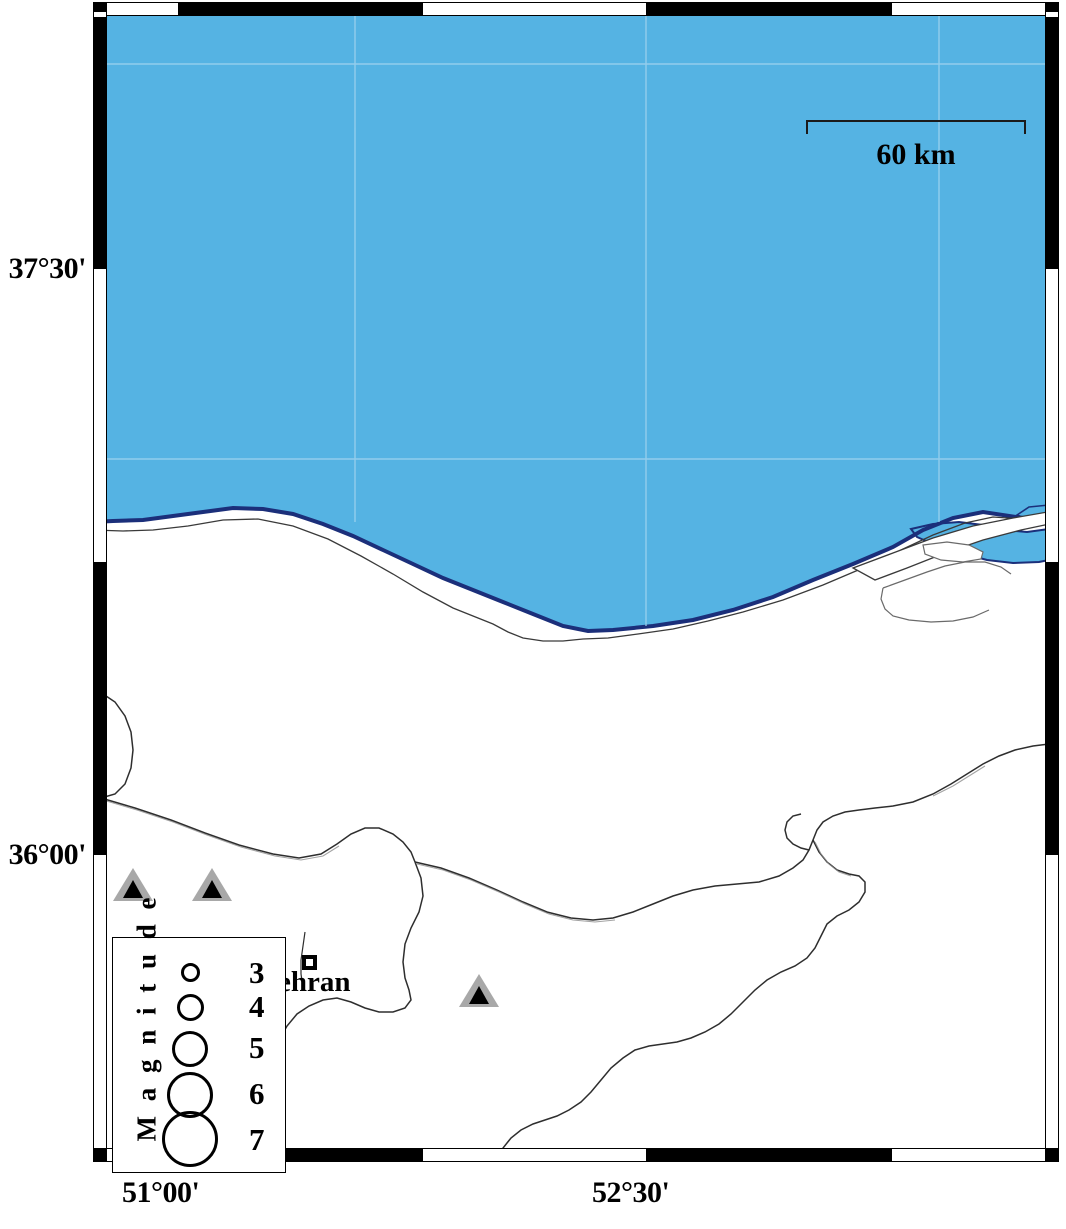 The width and height of the screenshot is (1066, 1229). I want to click on latitude-label-3730: 37°30', so click(47, 268).